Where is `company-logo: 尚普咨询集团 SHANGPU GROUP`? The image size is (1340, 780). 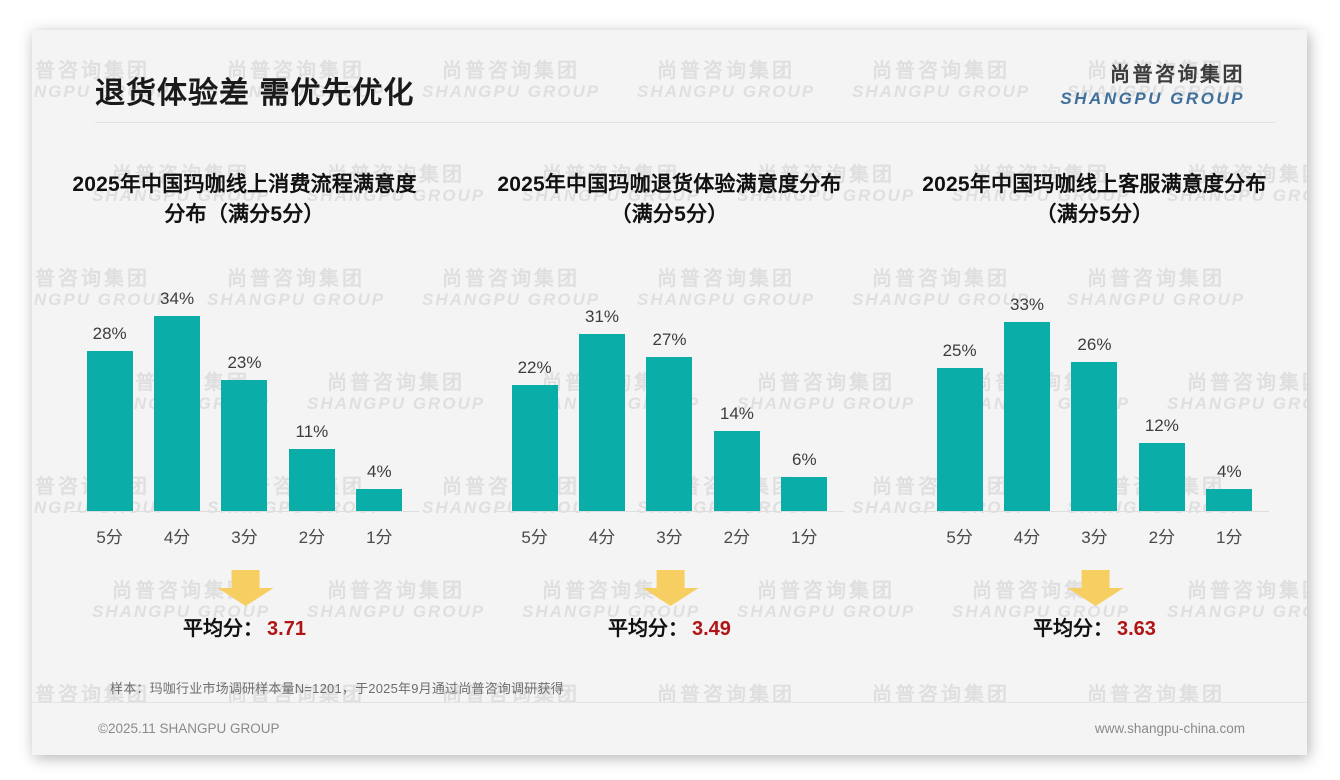 company-logo: 尚普咨询集团 SHANGPU GROUP is located at coordinates (1152, 83).